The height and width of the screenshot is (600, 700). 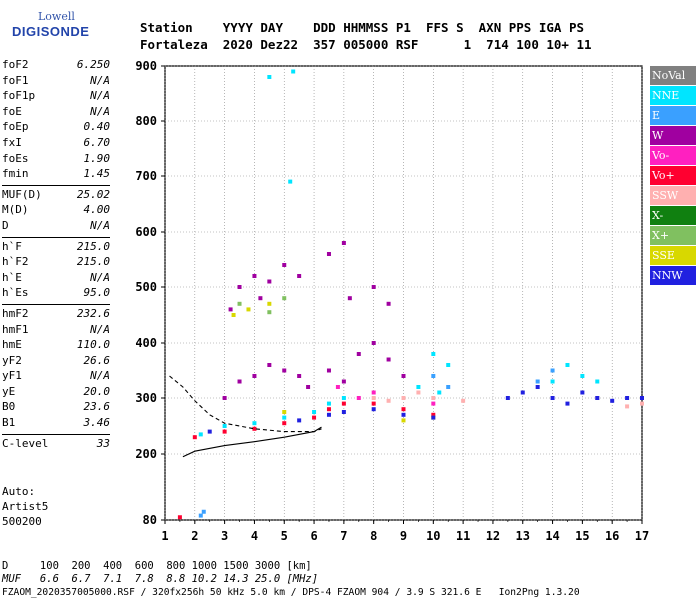 What do you see at coordinates (673, 95) in the screenshot?
I see `legend-item-nne: NNE` at bounding box center [673, 95].